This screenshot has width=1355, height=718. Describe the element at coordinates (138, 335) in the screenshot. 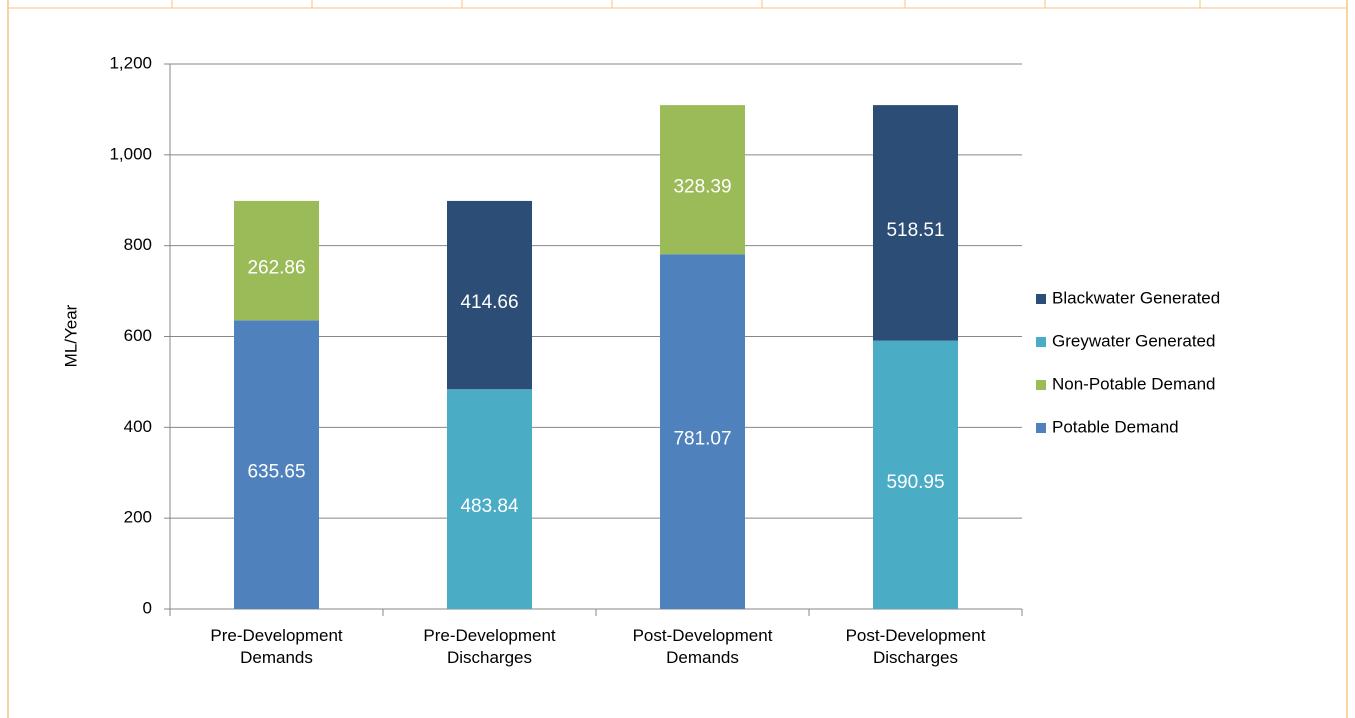

I see `y-tick-label: 600` at that location.